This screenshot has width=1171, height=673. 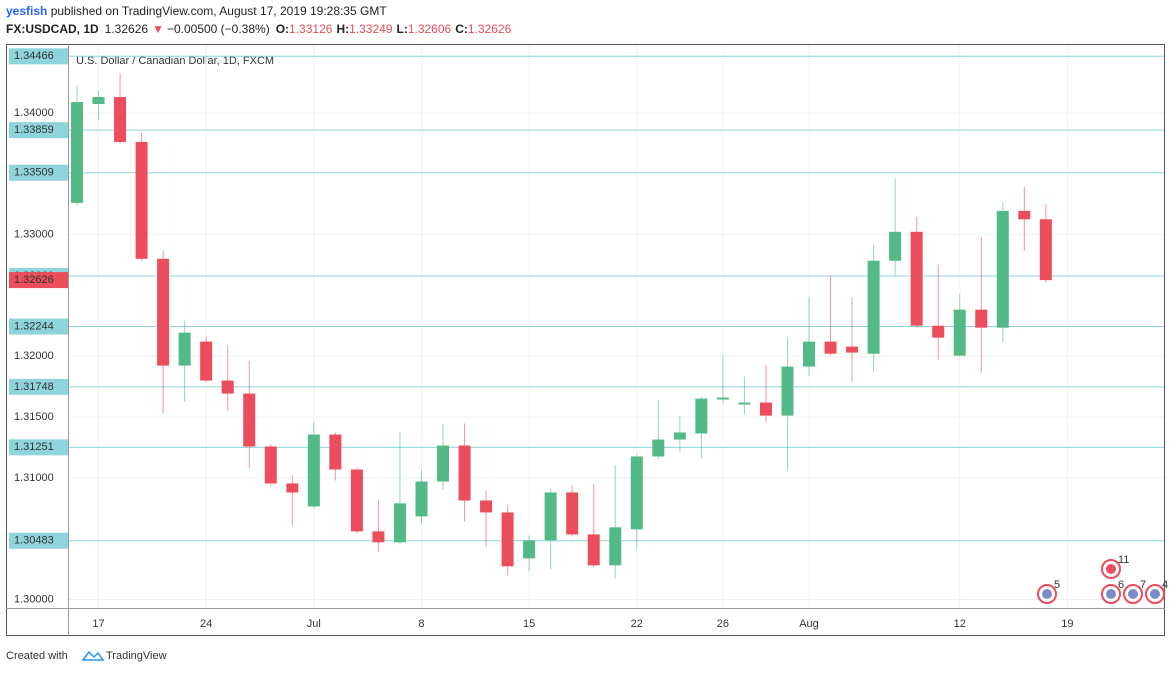 I want to click on x-tick-label: 22, so click(x=637, y=624).